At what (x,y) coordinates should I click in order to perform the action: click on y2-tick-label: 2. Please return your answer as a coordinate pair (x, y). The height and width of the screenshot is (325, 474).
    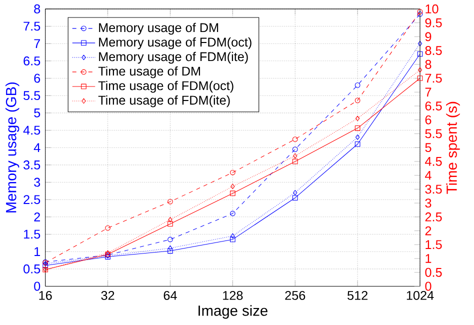
    Looking at the image, I should click on (428, 231).